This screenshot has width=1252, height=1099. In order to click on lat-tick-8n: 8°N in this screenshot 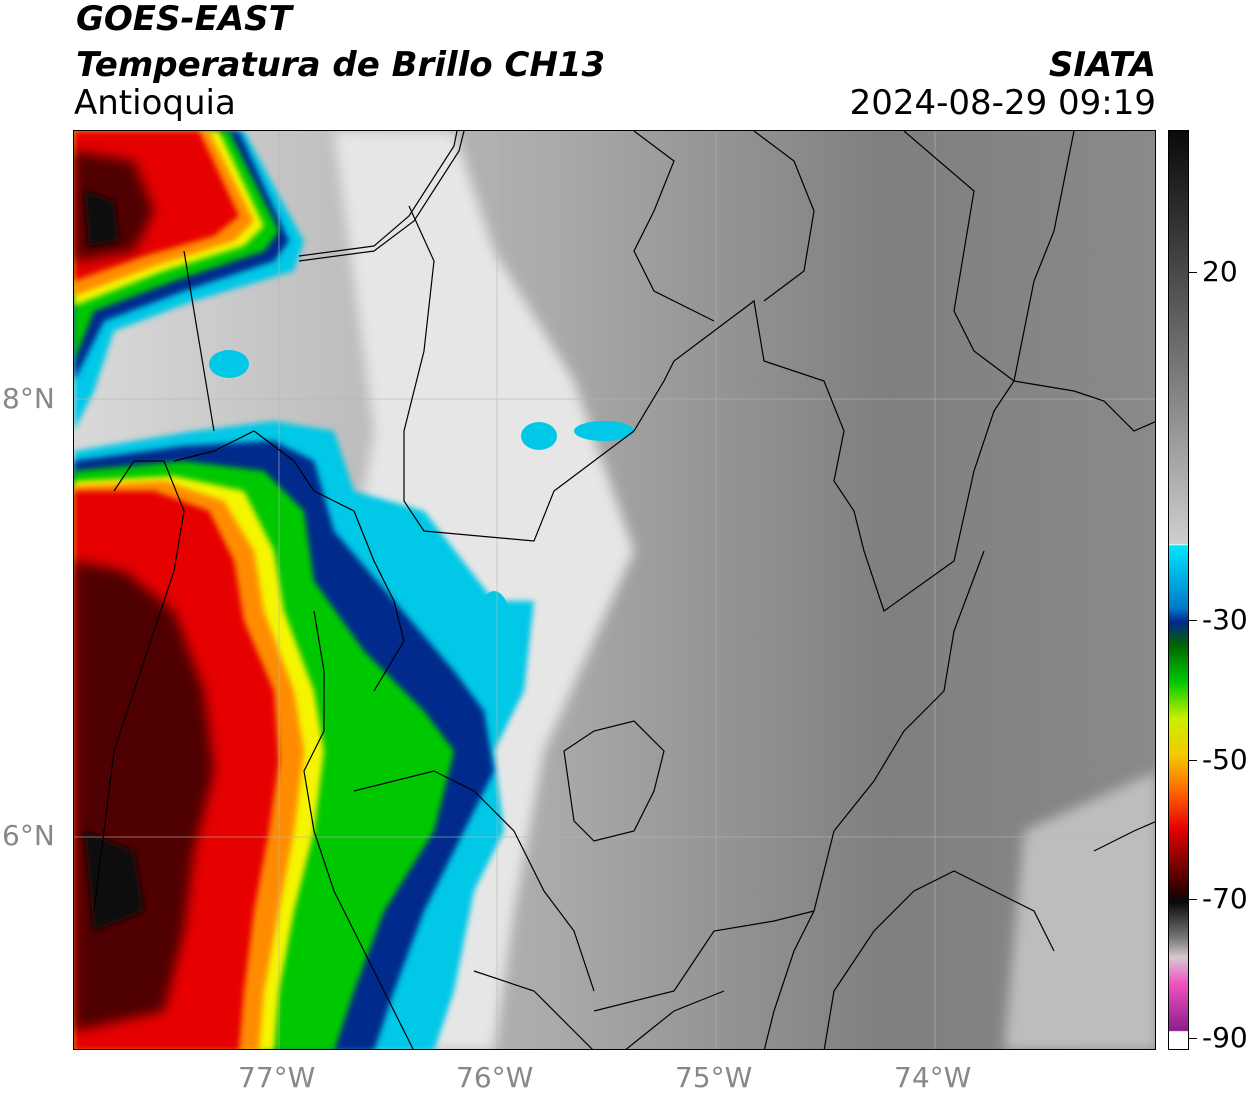, I will do `click(28, 398)`.